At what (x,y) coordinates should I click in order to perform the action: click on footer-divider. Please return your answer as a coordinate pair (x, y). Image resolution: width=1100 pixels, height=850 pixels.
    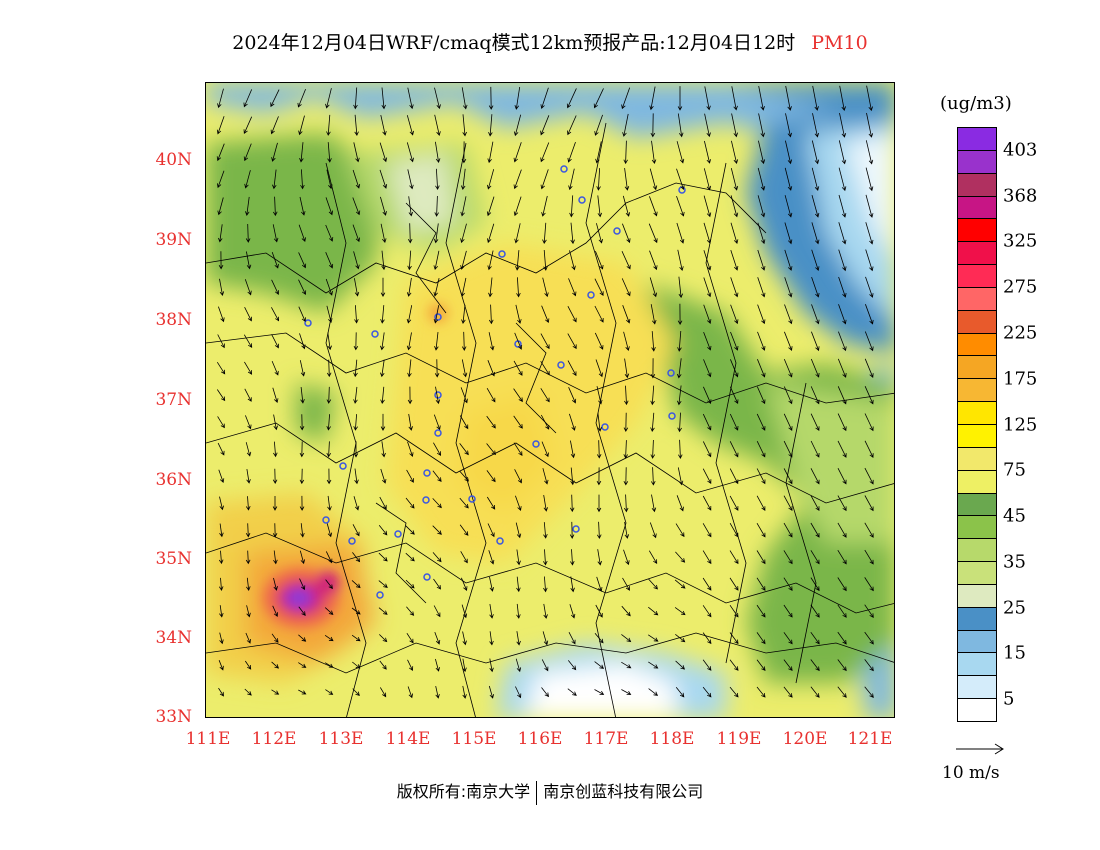
    Looking at the image, I should click on (537, 792).